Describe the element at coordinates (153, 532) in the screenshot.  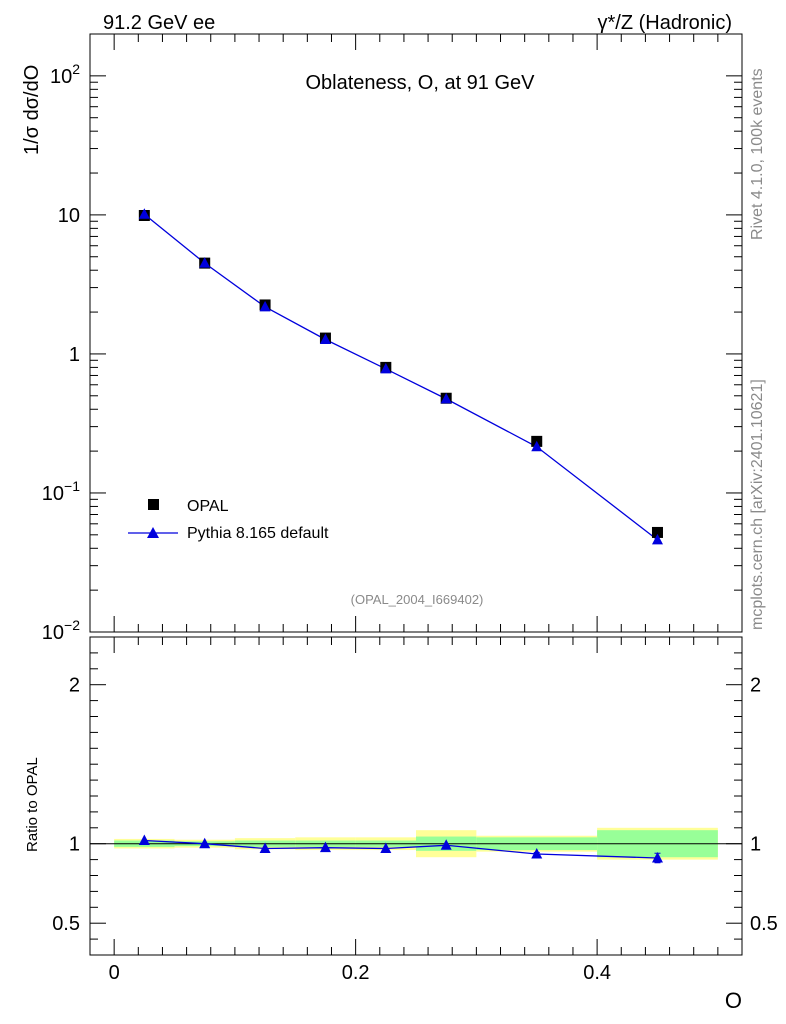
I see `legend-pythia-marker` at that location.